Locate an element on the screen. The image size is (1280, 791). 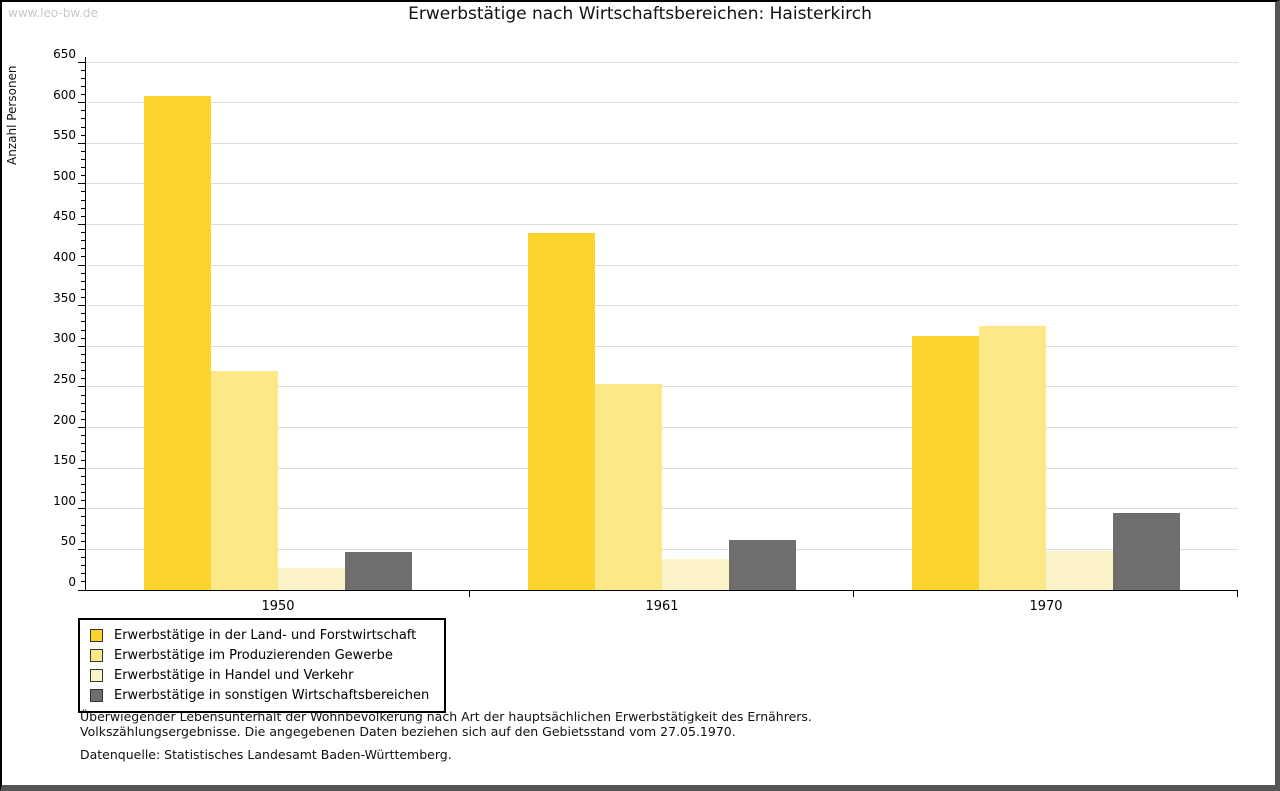
watermark-leo-bw: www.leo-bw.de is located at coordinates (53, 13).